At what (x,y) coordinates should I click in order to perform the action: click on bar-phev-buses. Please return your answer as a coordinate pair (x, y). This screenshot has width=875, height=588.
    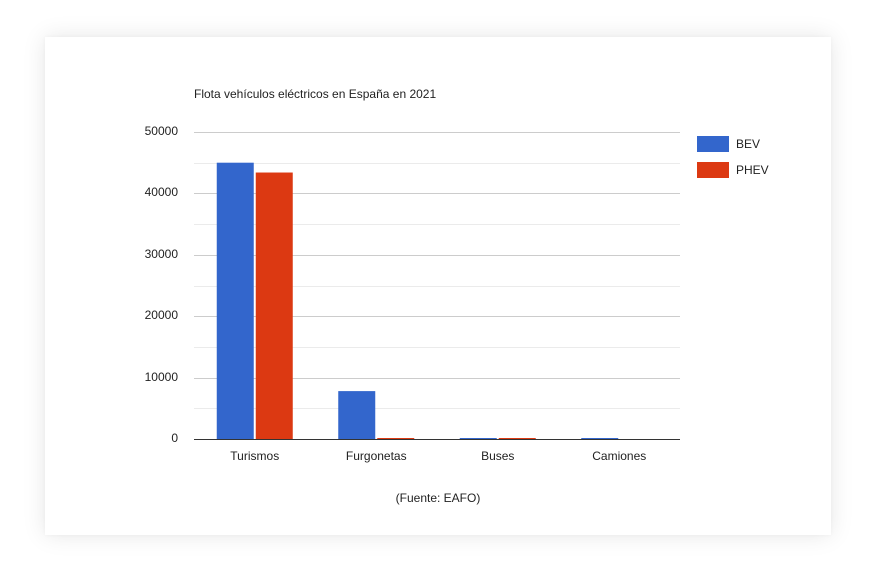
    Looking at the image, I should click on (517, 438).